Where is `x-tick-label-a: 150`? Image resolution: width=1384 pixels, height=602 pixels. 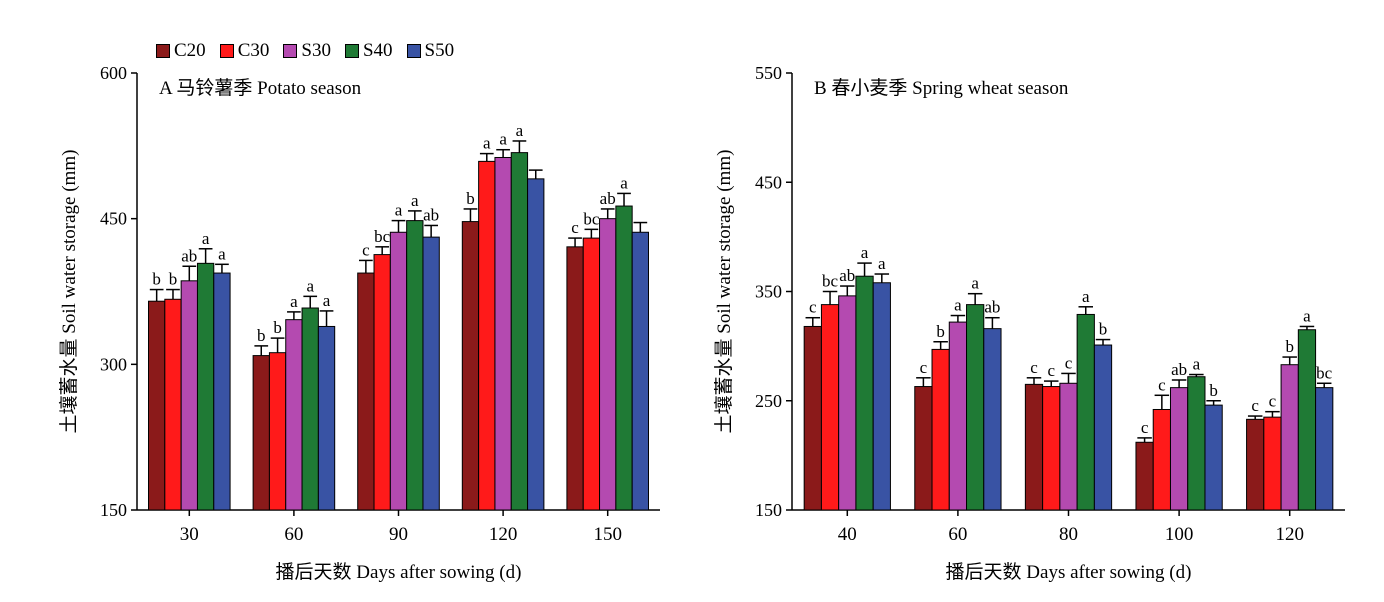 x-tick-label-a: 150 is located at coordinates (607, 534).